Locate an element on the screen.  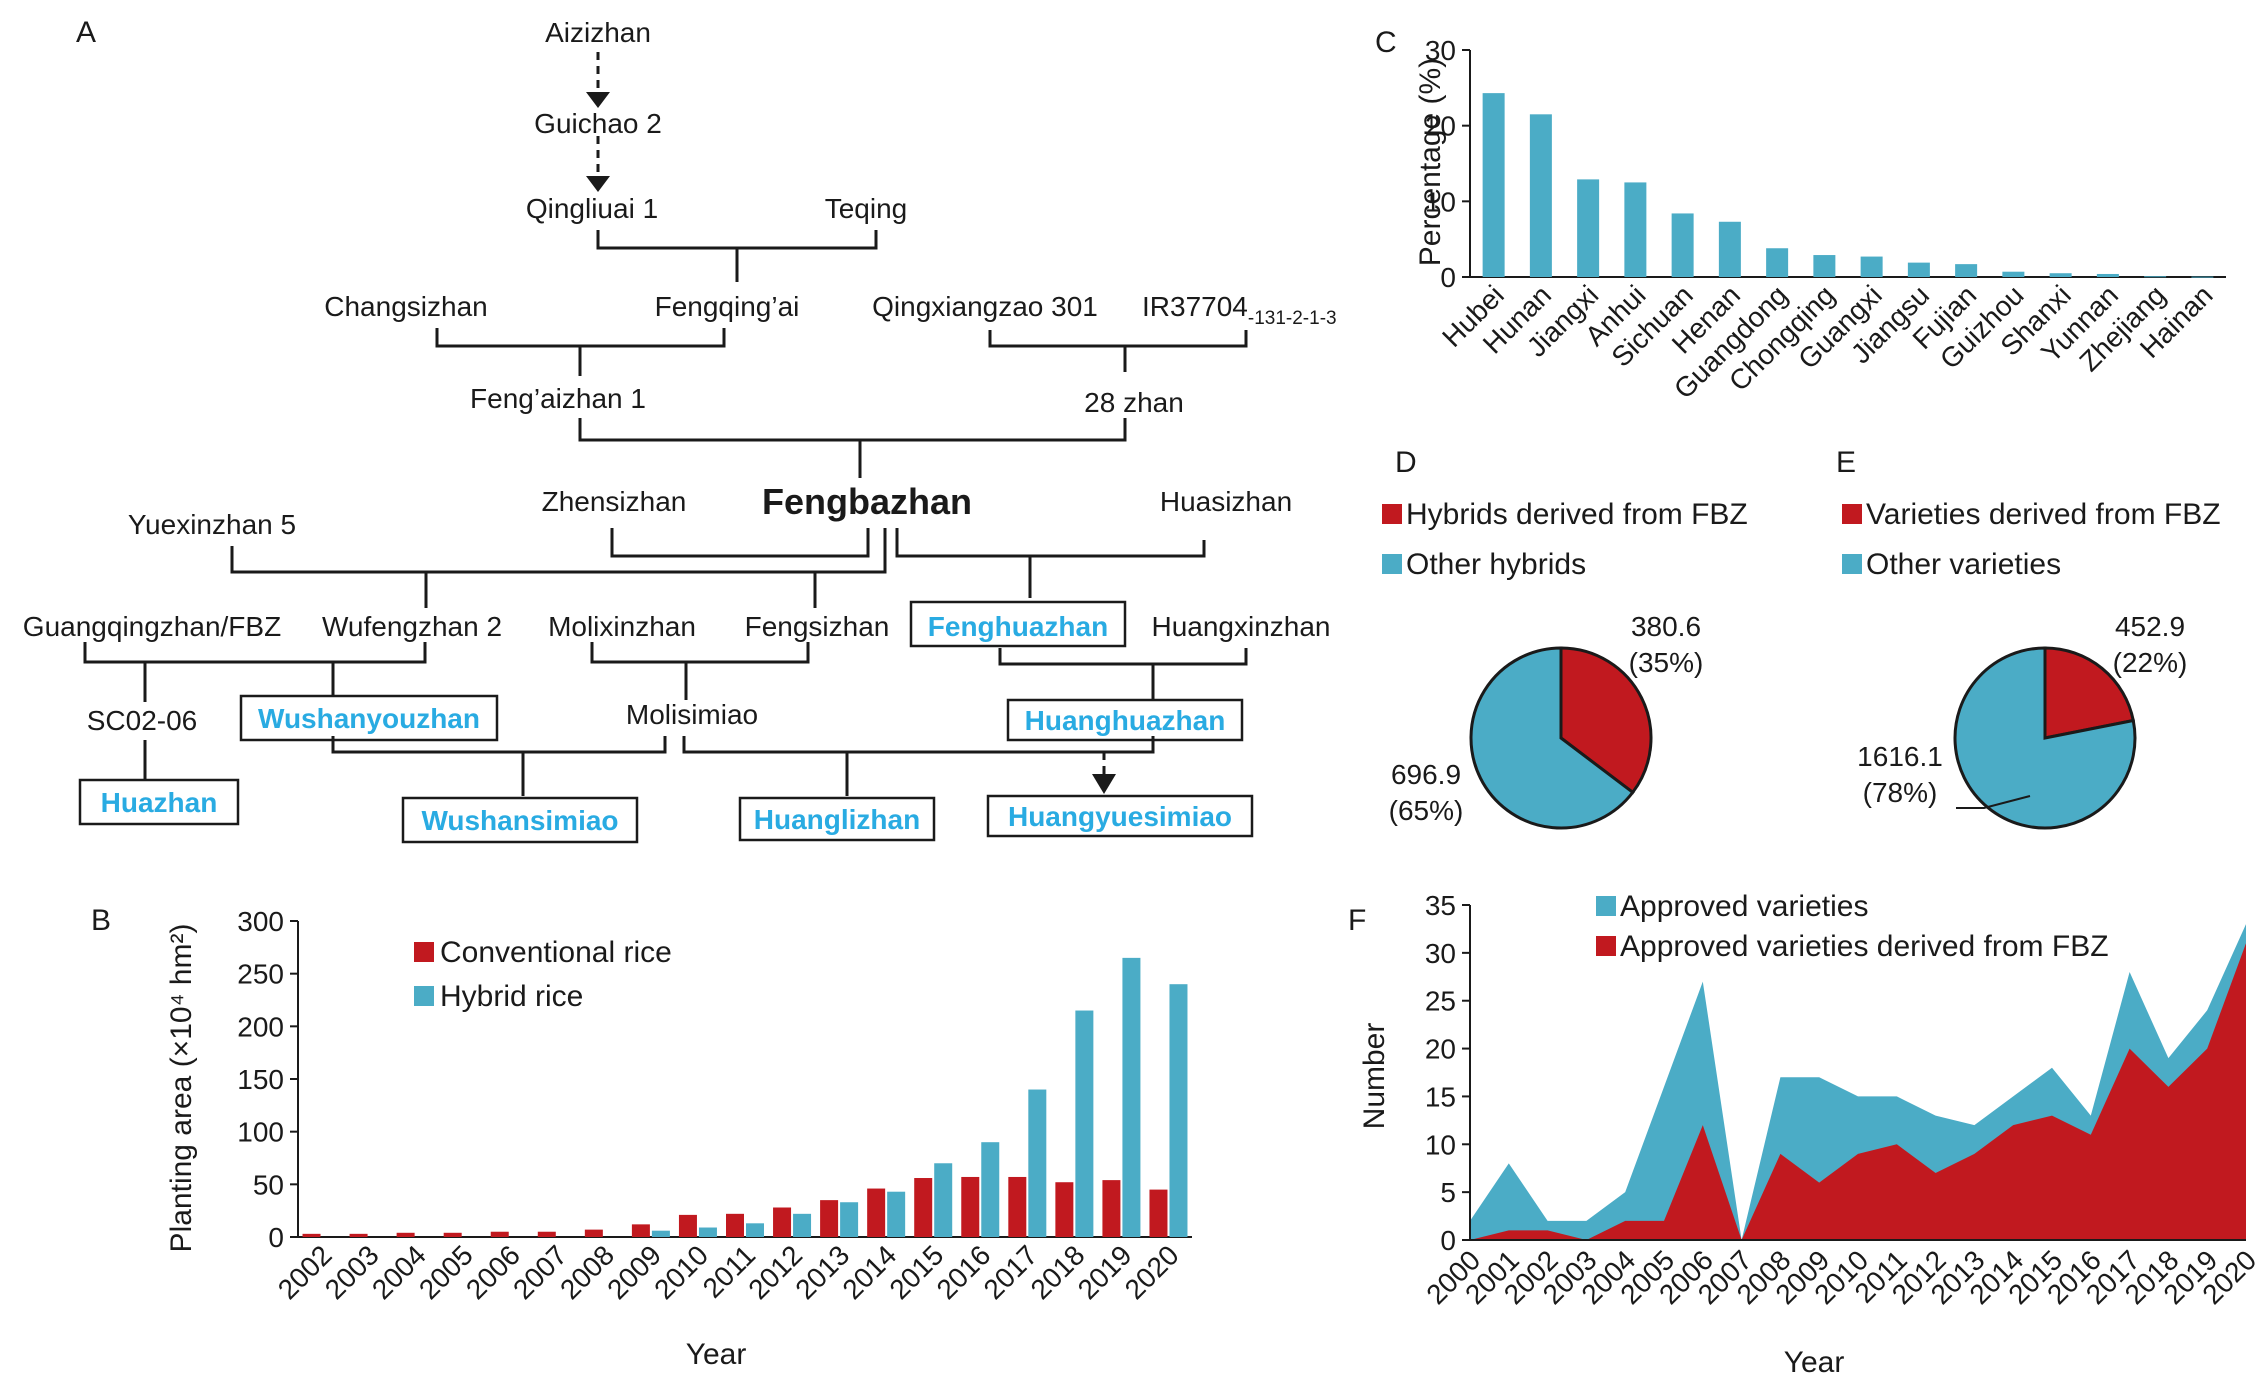
y-tick-label: 300 is located at coordinates (260, 921).